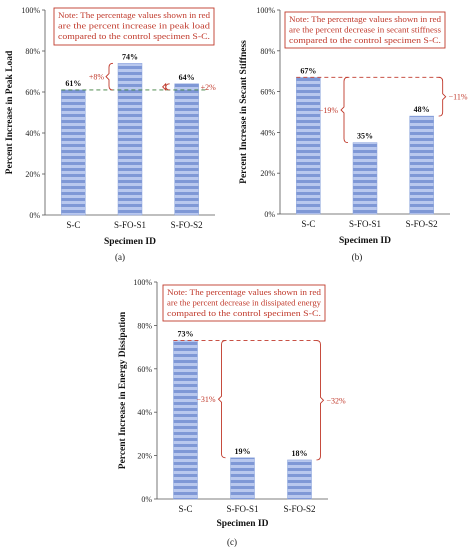 This screenshot has height=550, width=473. I want to click on value-label: 67%, so click(308, 70).